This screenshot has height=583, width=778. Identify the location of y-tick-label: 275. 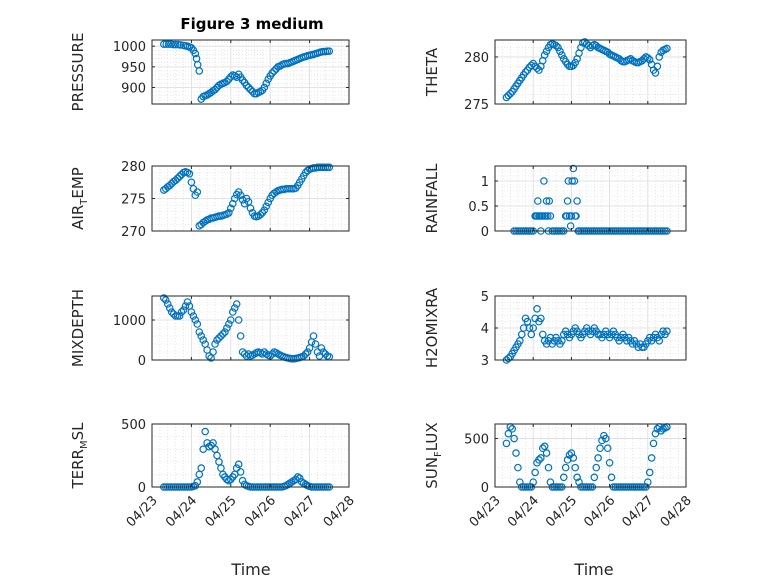
(476, 105).